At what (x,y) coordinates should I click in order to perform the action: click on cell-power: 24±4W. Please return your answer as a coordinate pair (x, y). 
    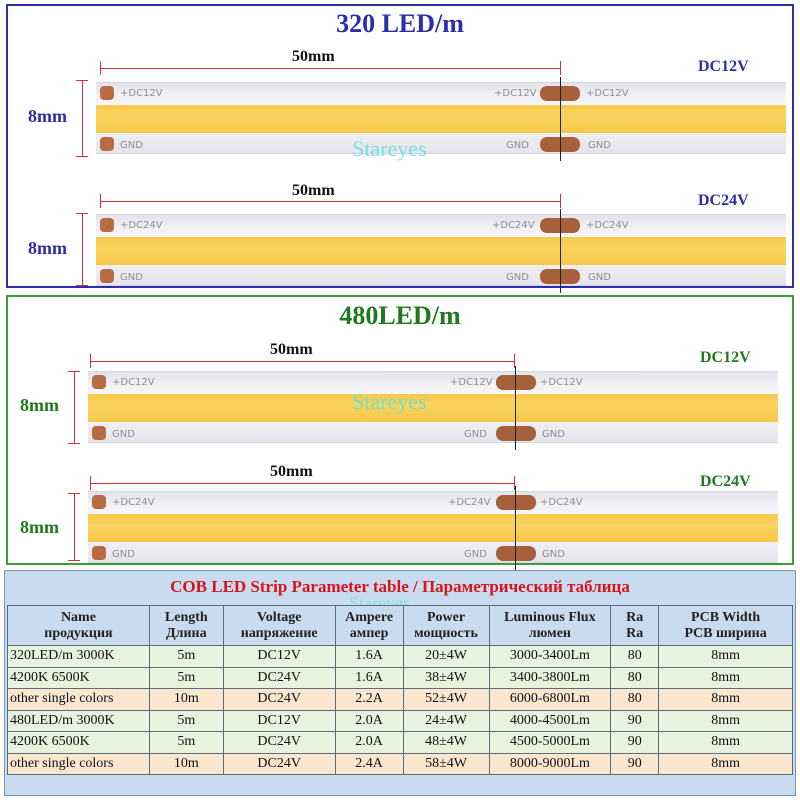
    Looking at the image, I should click on (446, 720).